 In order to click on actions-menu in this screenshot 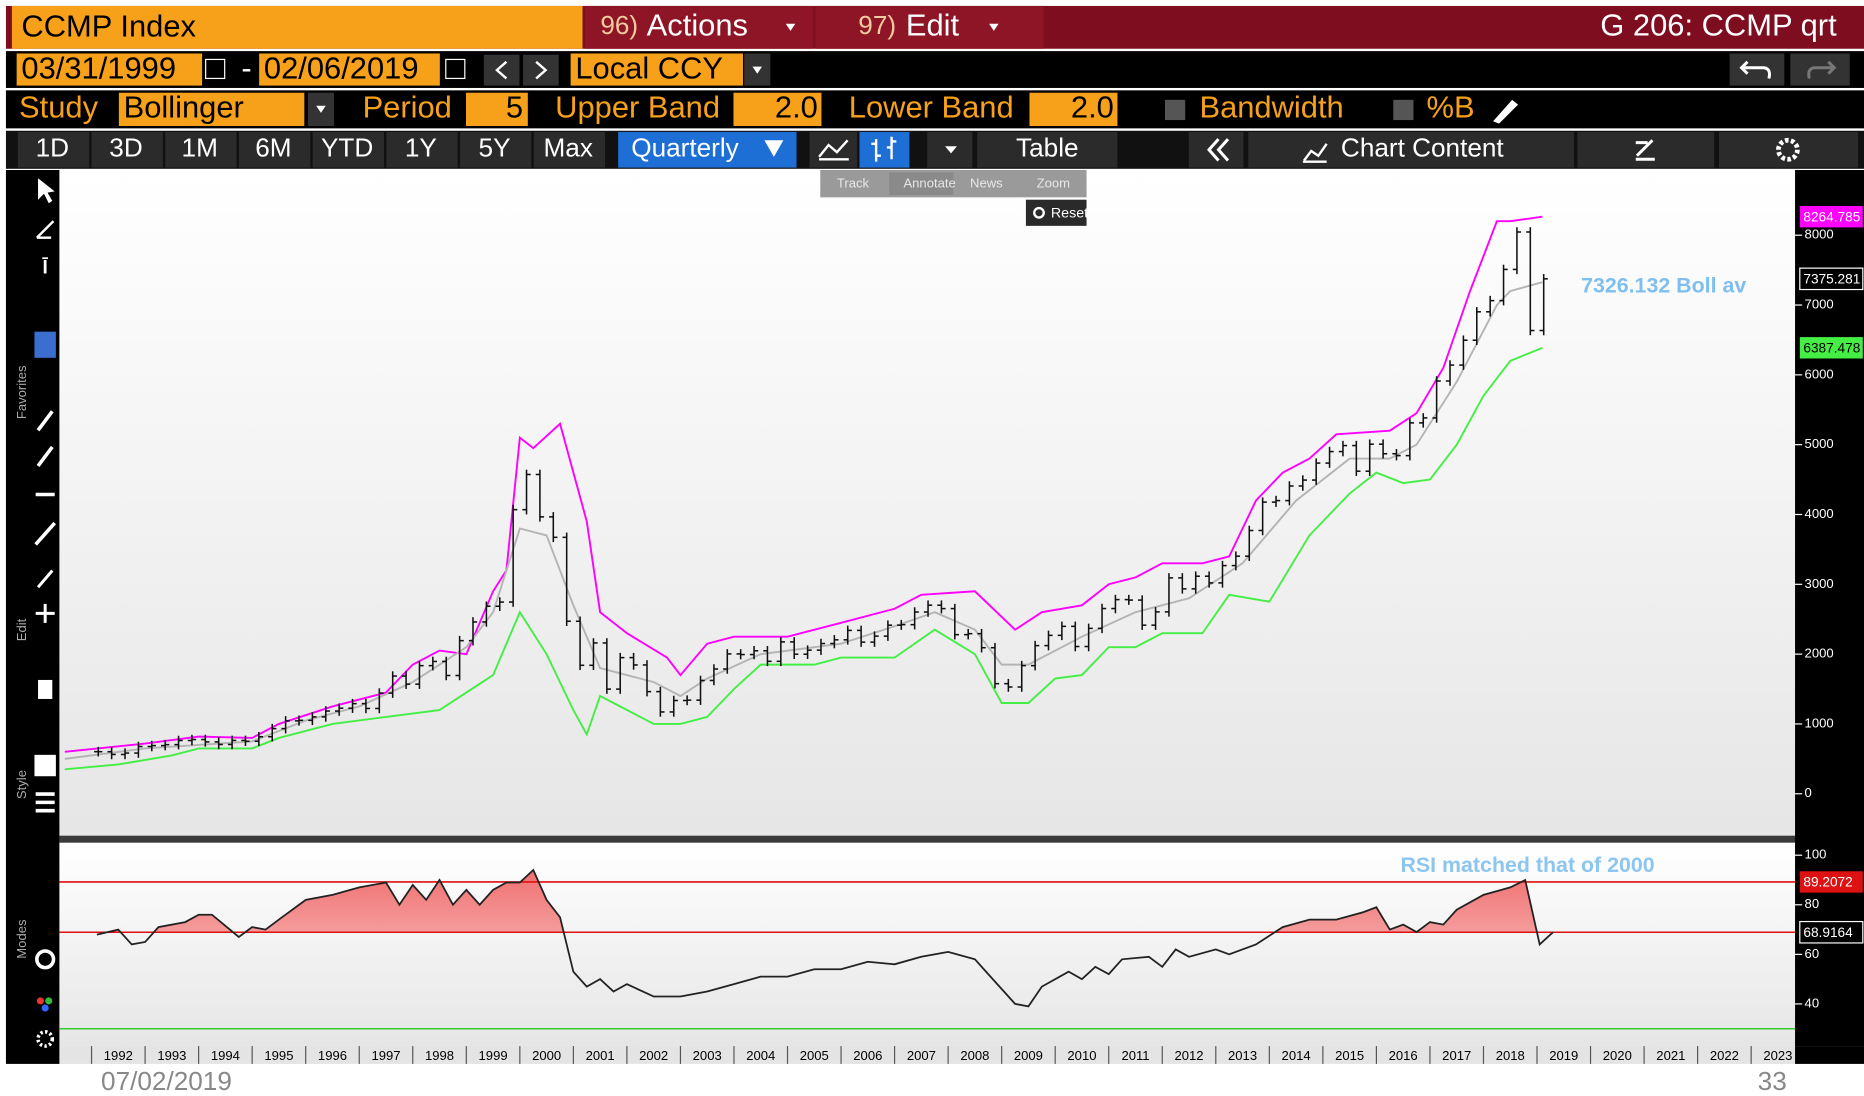, I will do `click(699, 27)`.